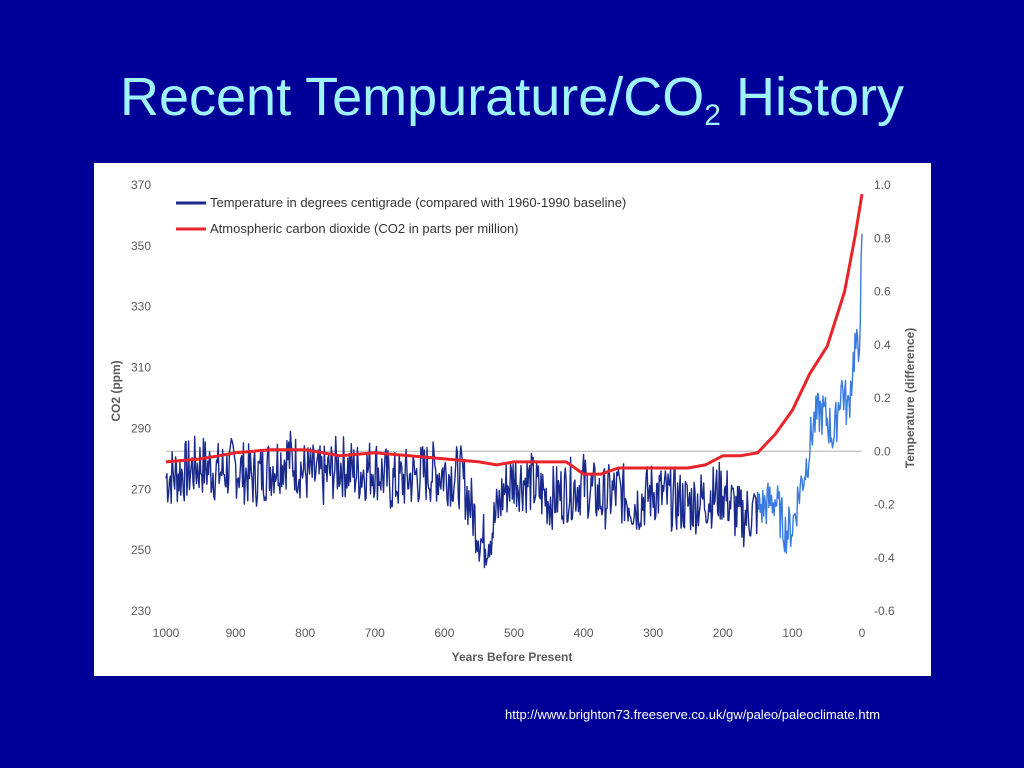 Image resolution: width=1024 pixels, height=768 pixels. Describe the element at coordinates (882, 345) in the screenshot. I see `y2-tick-label: 0.4` at that location.